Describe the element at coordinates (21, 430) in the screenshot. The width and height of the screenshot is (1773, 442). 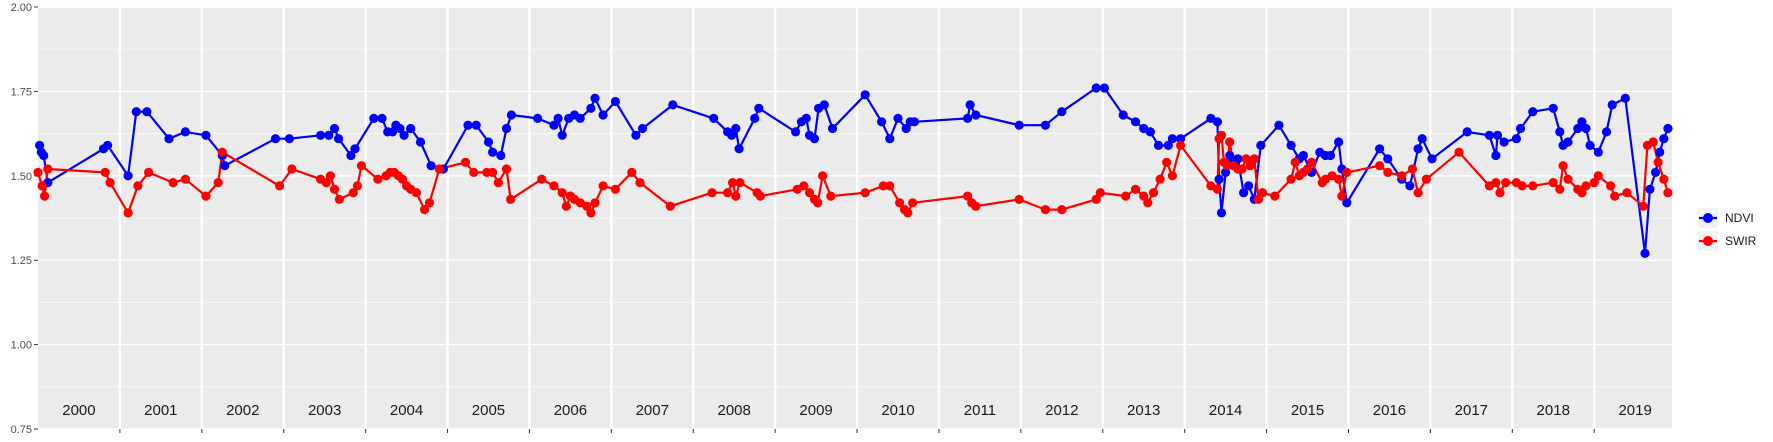
I see `y-tick-label: 0.75` at that location.